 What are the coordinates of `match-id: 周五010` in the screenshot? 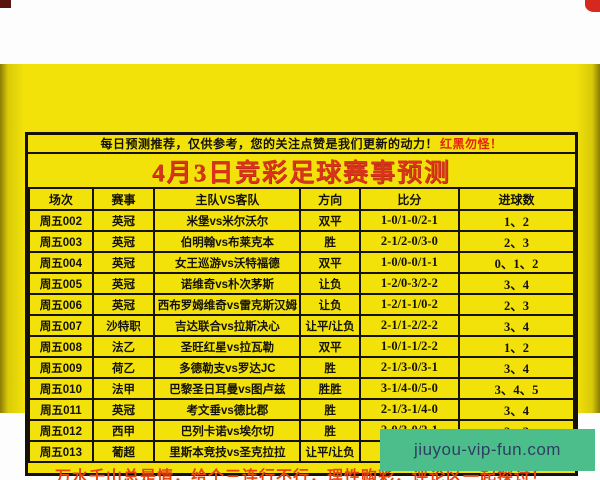 It's located at (61, 388).